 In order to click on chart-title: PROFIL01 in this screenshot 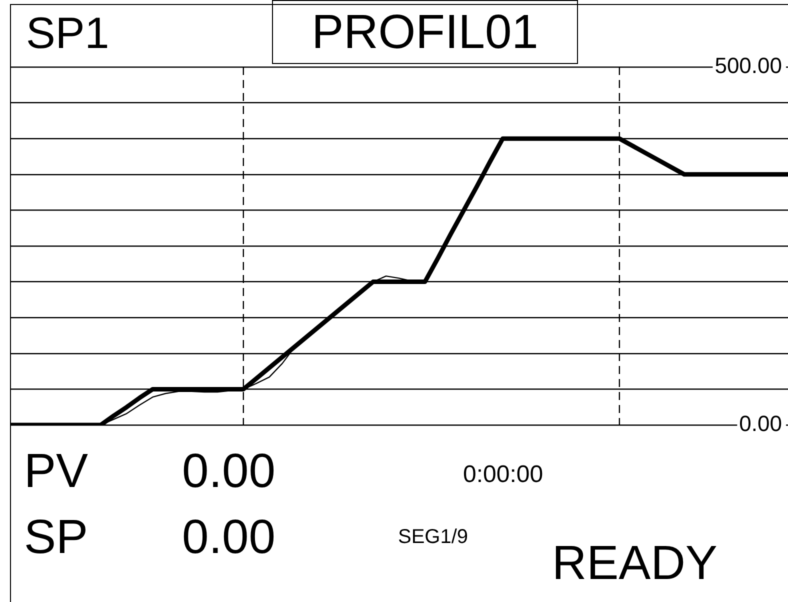, I will do `click(425, 32)`.